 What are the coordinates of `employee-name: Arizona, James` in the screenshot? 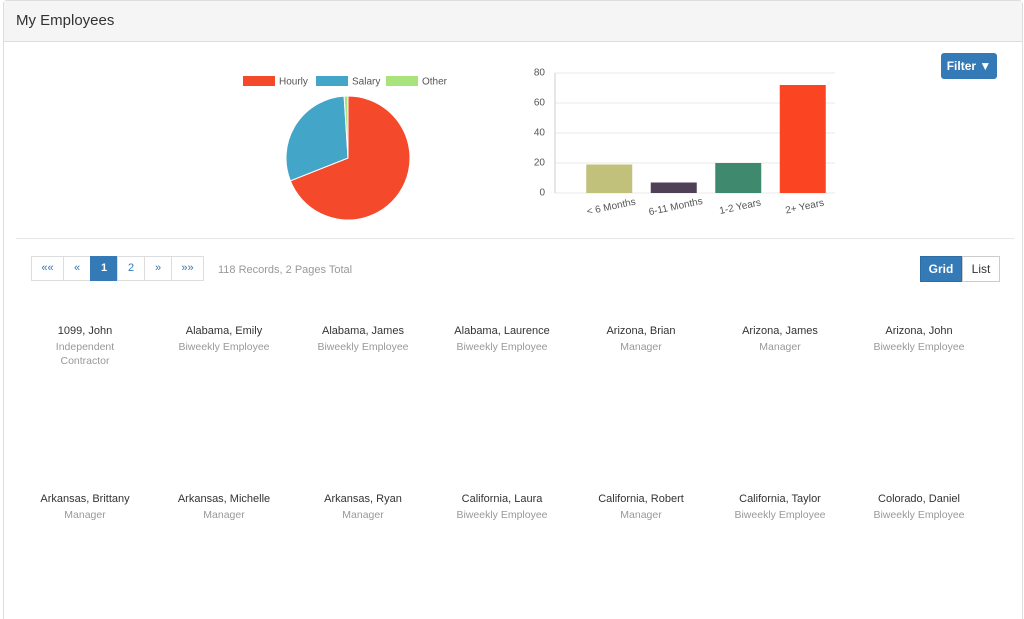 It's located at (780, 331).